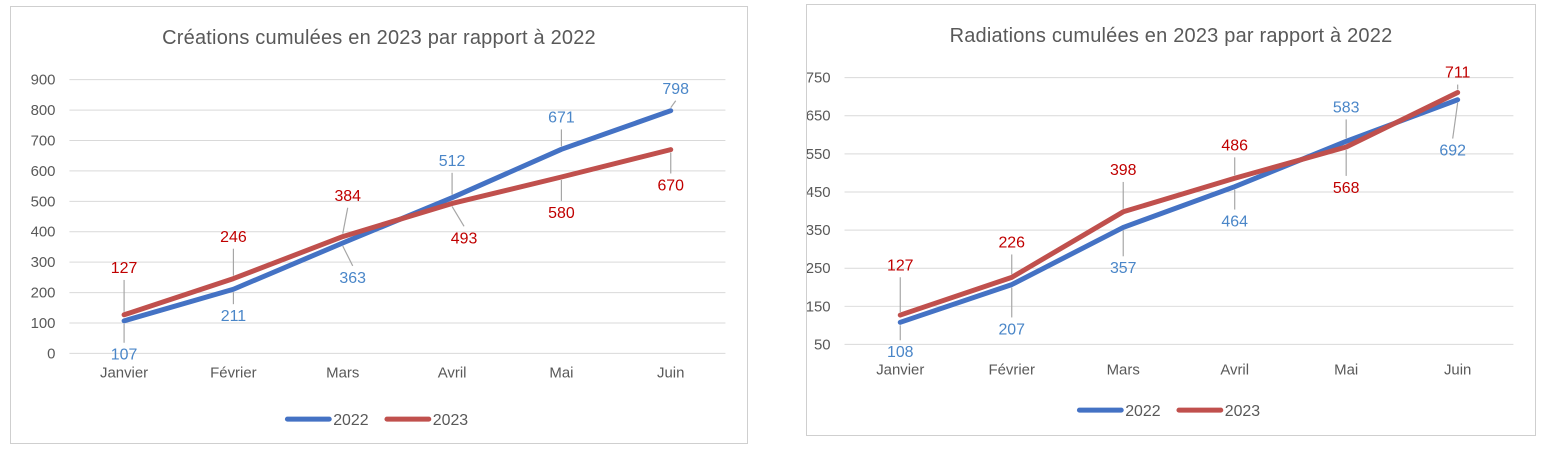 The width and height of the screenshot is (1544, 450). What do you see at coordinates (1011, 329) in the screenshot?
I see `data-label-2022: 207` at bounding box center [1011, 329].